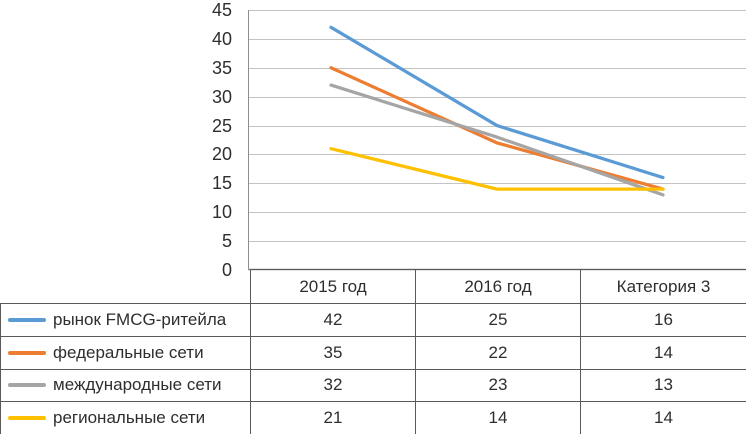 The width and height of the screenshot is (746, 434). What do you see at coordinates (221, 10) in the screenshot?
I see `y-axis-tick-label: 45` at bounding box center [221, 10].